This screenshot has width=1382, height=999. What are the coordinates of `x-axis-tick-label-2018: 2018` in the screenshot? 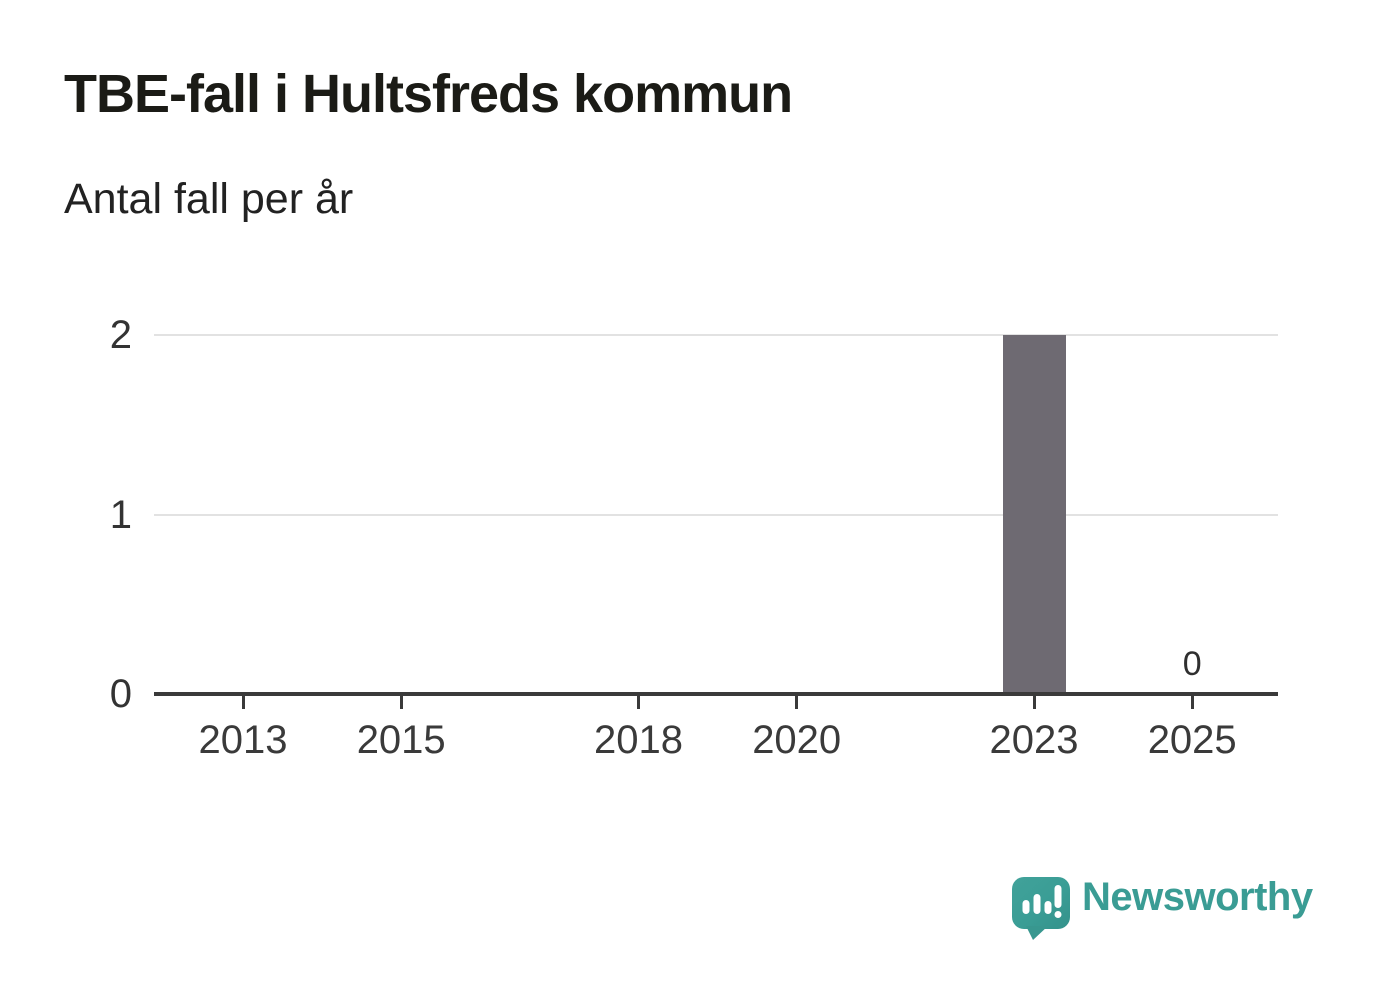 It's located at (638, 740).